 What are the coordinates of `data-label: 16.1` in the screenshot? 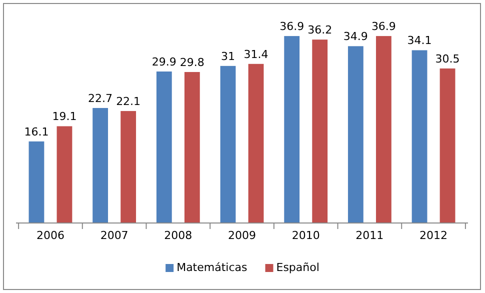 It's located at (36, 131).